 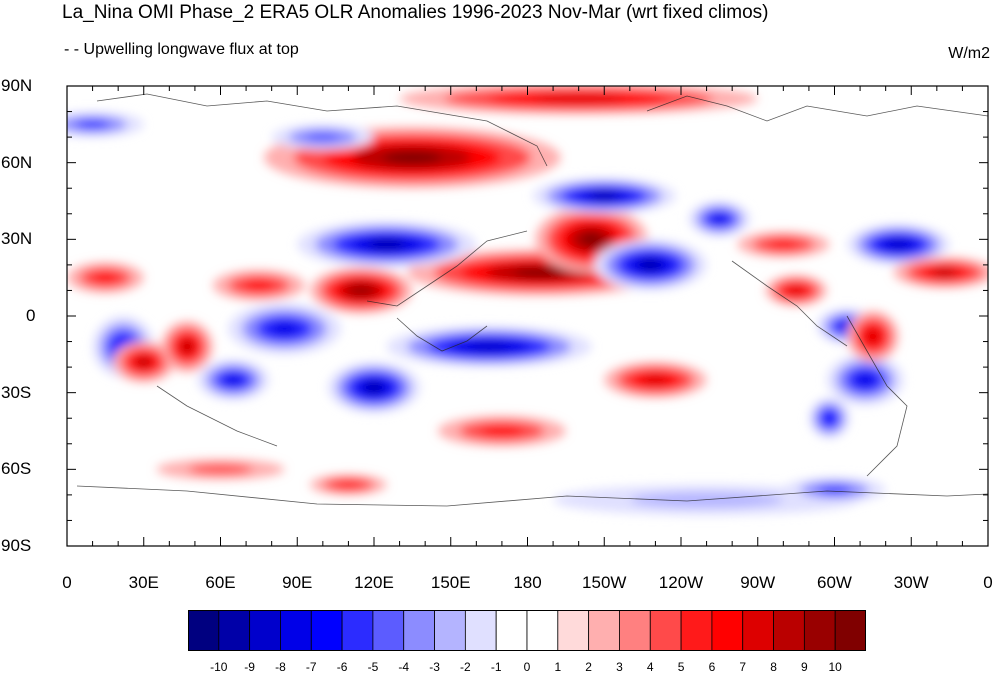 I want to click on colorbar-level-label: -6, so click(x=342, y=667).